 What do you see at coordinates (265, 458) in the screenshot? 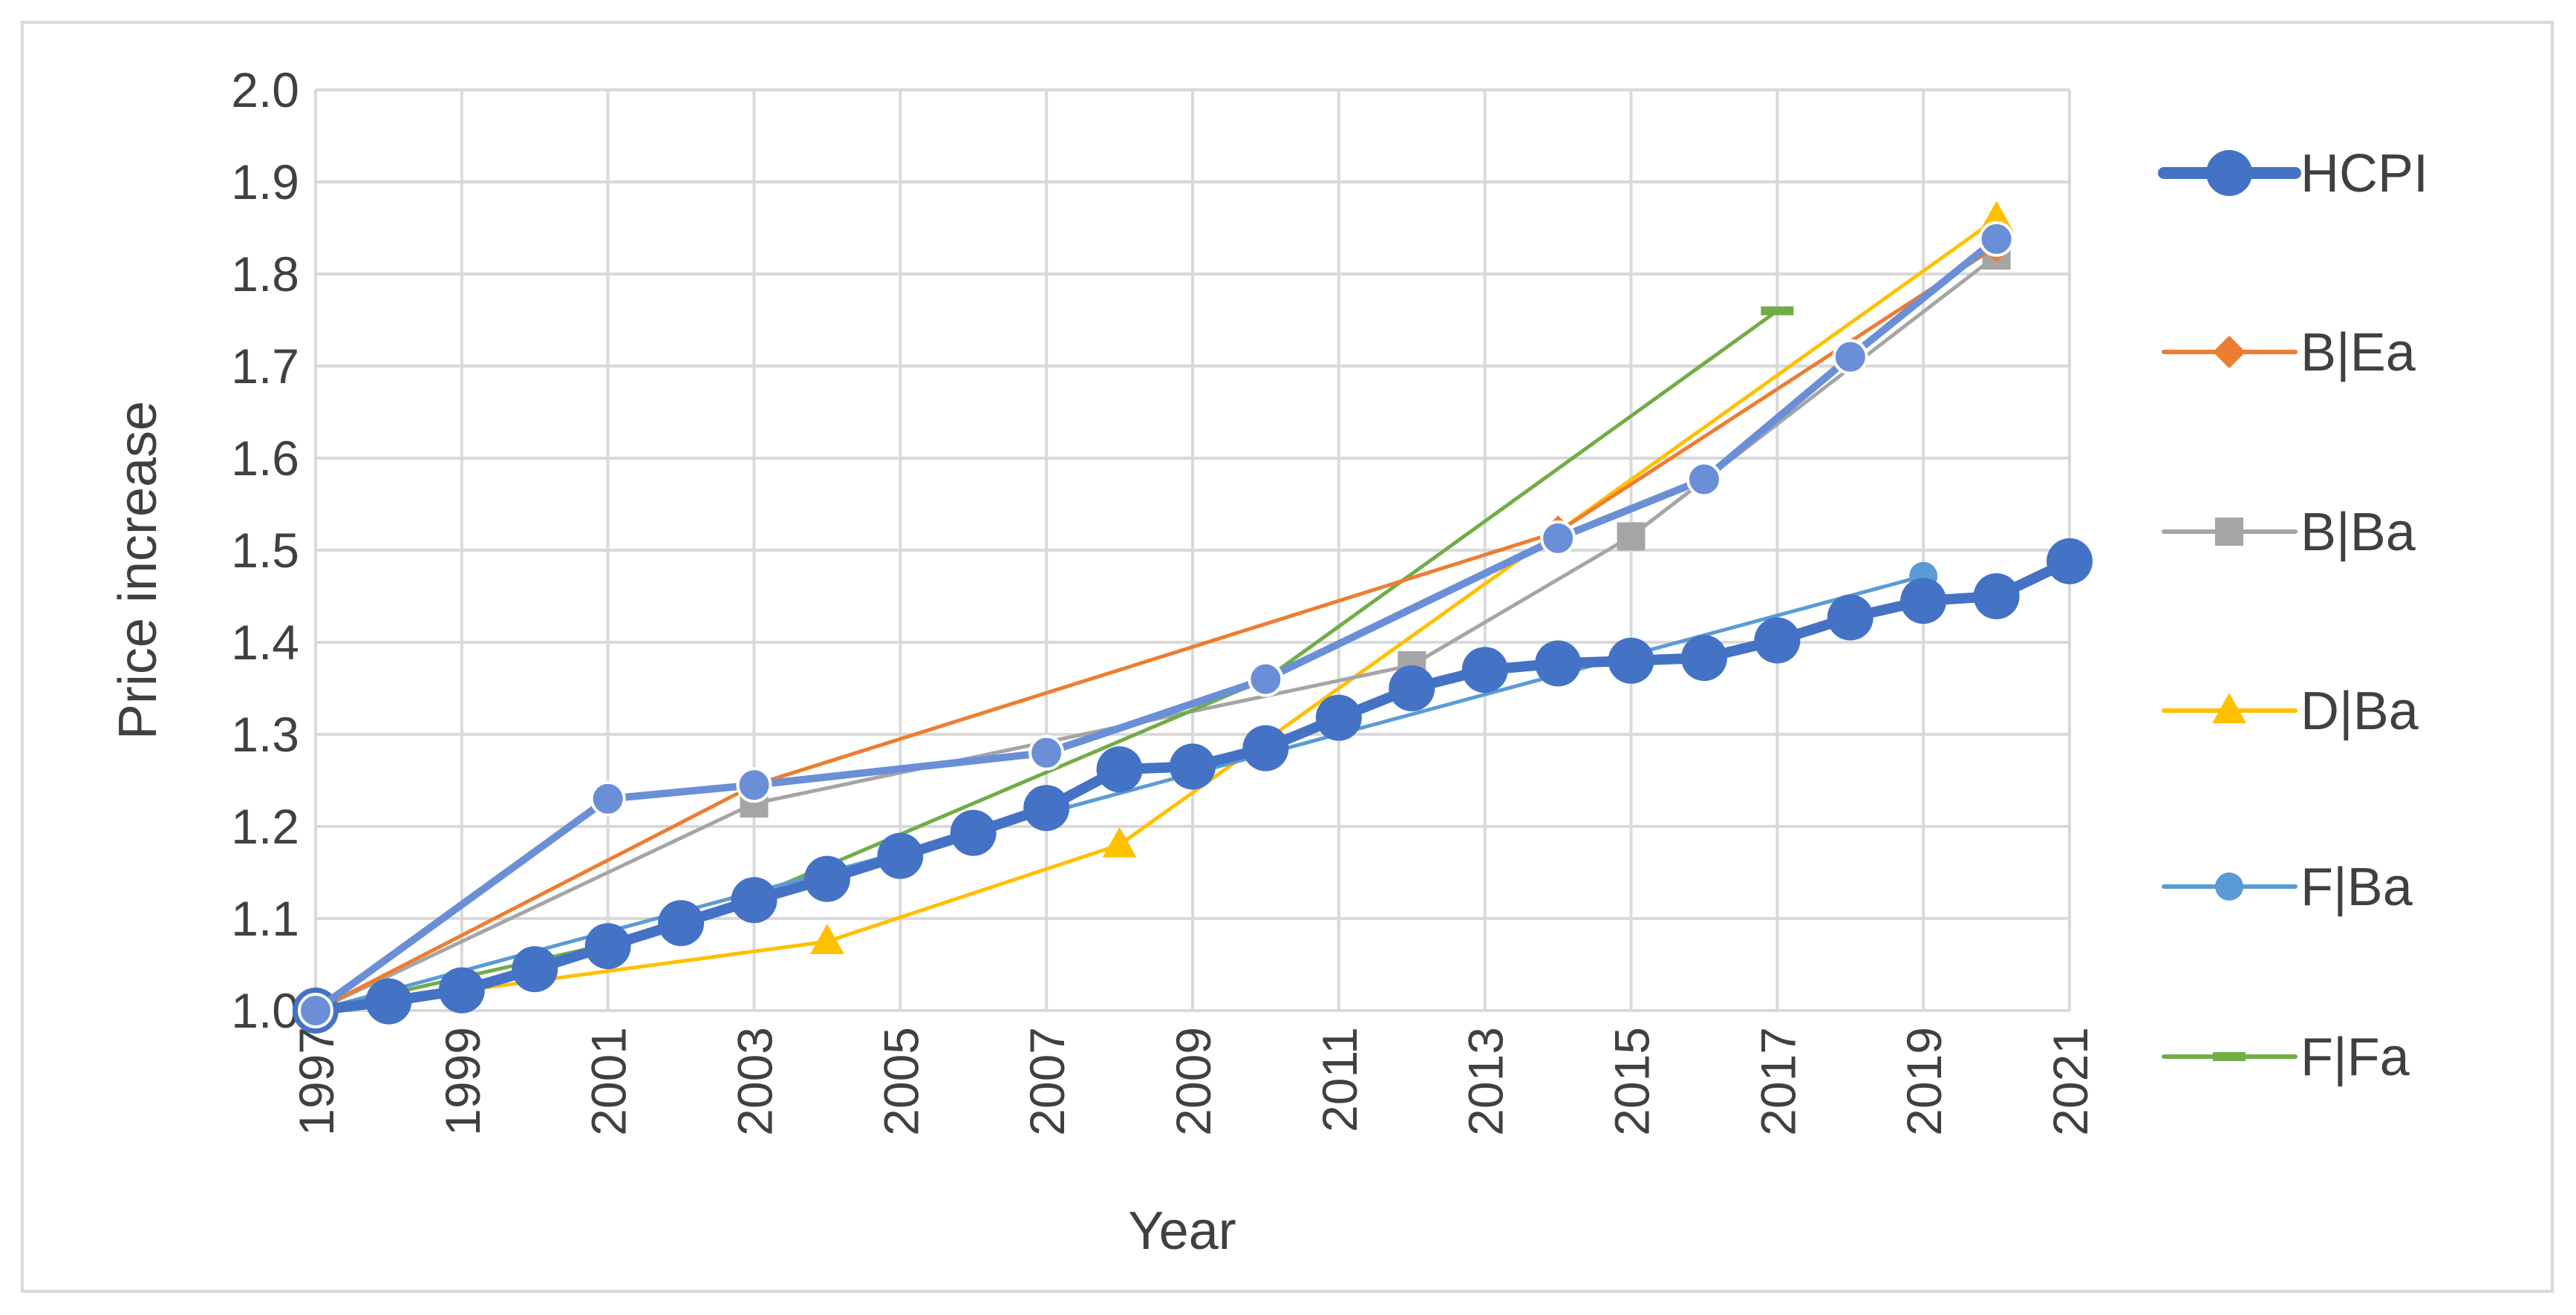
I see `y-tick-label: 1.6` at bounding box center [265, 458].